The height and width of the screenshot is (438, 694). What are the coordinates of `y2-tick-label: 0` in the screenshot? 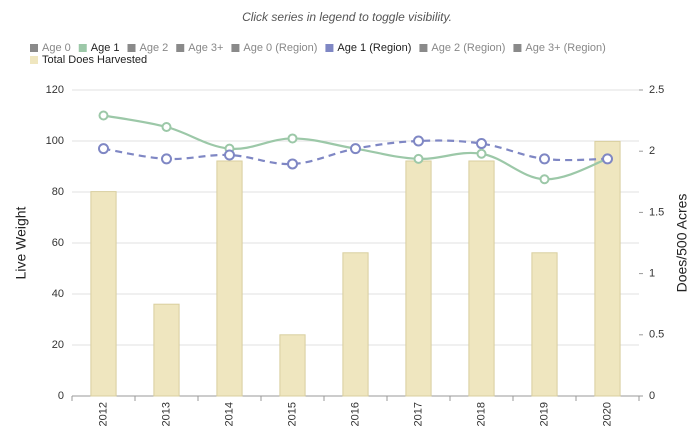 It's located at (652, 396).